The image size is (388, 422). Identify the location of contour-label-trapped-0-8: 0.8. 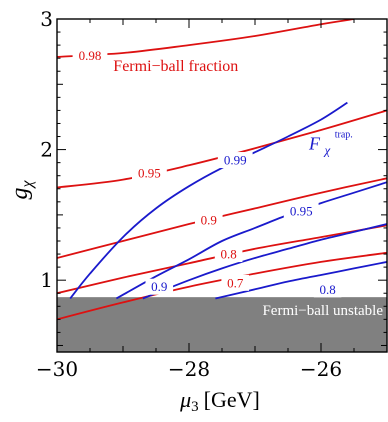
(327, 289).